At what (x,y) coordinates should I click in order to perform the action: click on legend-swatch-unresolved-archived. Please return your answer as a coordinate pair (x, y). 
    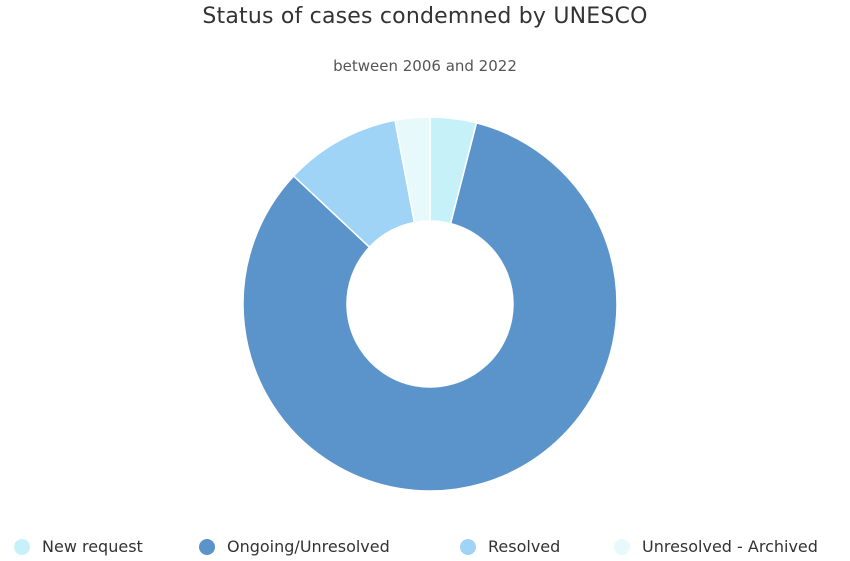
    Looking at the image, I should click on (622, 546).